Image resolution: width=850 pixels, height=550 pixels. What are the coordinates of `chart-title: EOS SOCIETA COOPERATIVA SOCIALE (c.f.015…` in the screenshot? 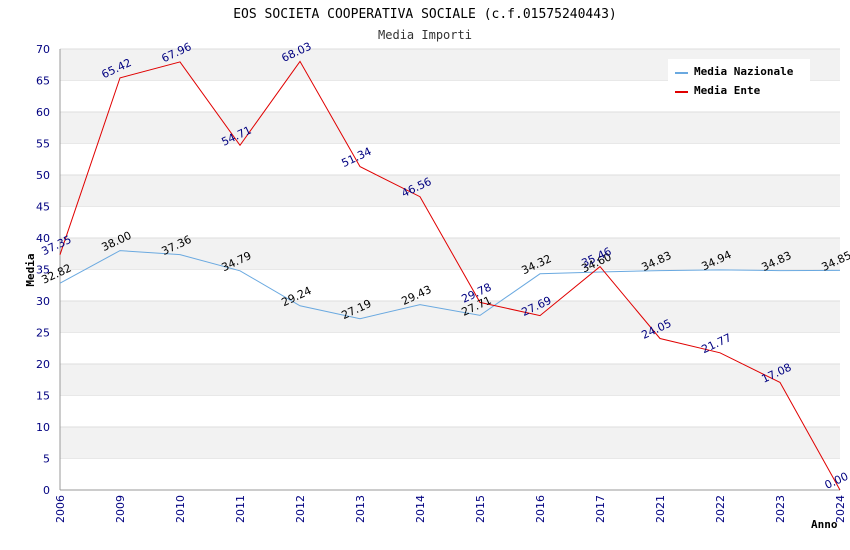 It's located at (425, 14).